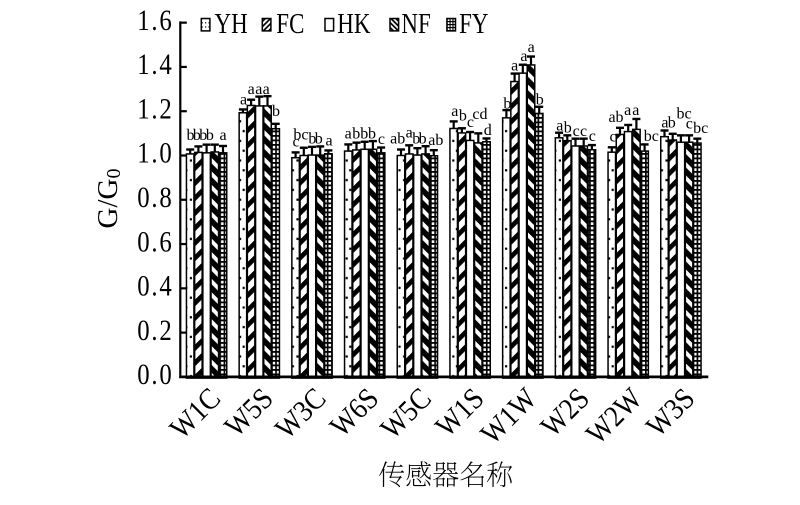 This screenshot has width=800, height=505. What do you see at coordinates (155, 330) in the screenshot?
I see `svg-text: 0.2` at bounding box center [155, 330].